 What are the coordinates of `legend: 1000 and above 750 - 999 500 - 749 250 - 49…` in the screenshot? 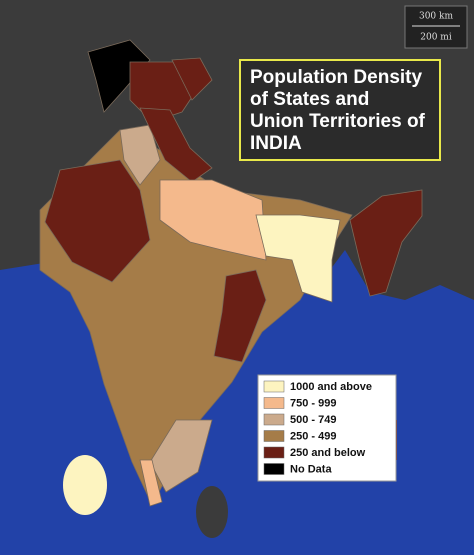 It's located at (317, 427).